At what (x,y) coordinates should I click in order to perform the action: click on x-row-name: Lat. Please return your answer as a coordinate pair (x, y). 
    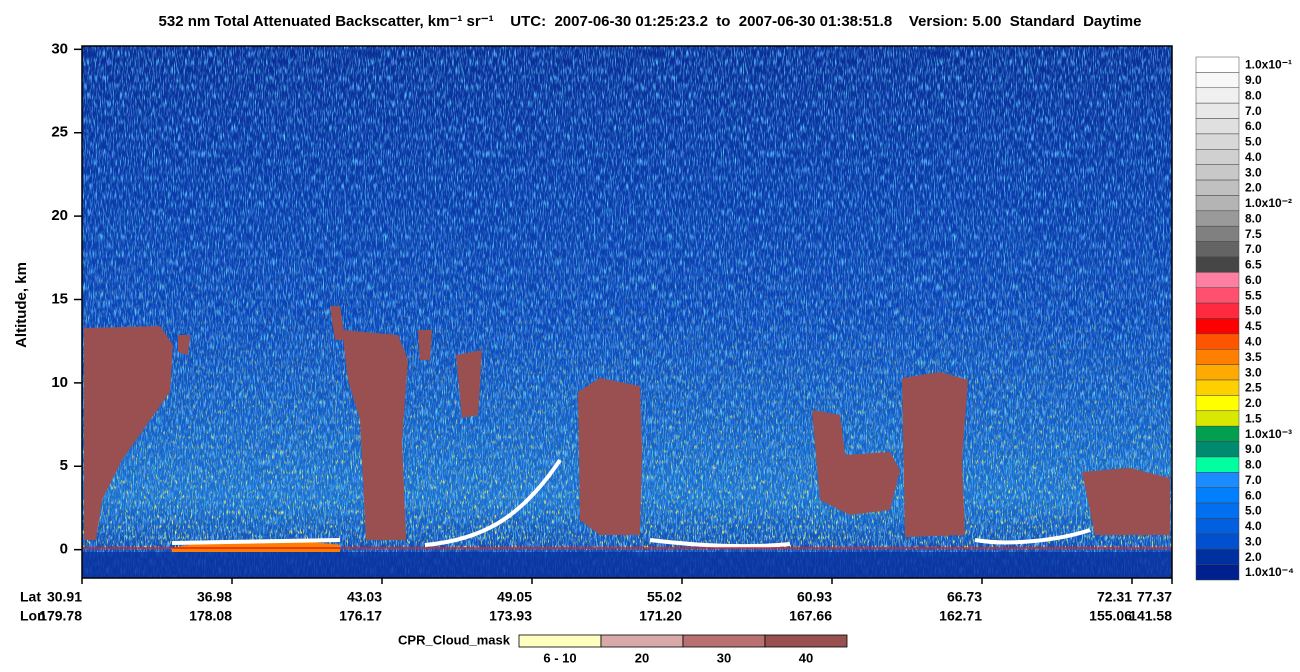
    Looking at the image, I should click on (30, 597).